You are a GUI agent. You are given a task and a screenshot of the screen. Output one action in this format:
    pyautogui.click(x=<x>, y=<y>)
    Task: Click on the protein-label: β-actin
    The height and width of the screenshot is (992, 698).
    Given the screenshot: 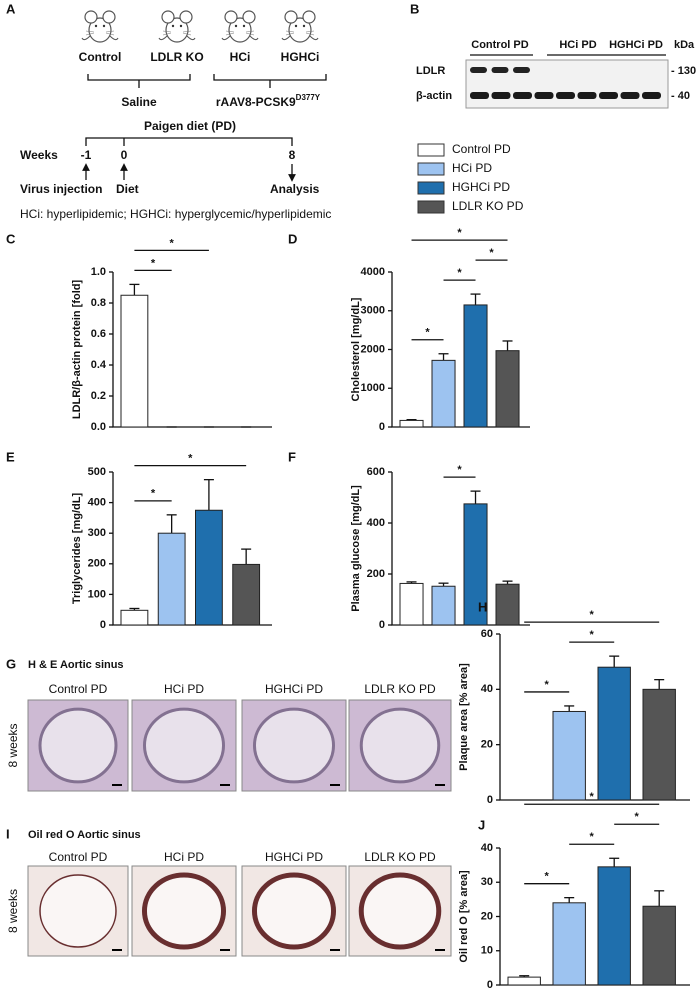 What is the action you would take?
    pyautogui.click(x=434, y=96)
    